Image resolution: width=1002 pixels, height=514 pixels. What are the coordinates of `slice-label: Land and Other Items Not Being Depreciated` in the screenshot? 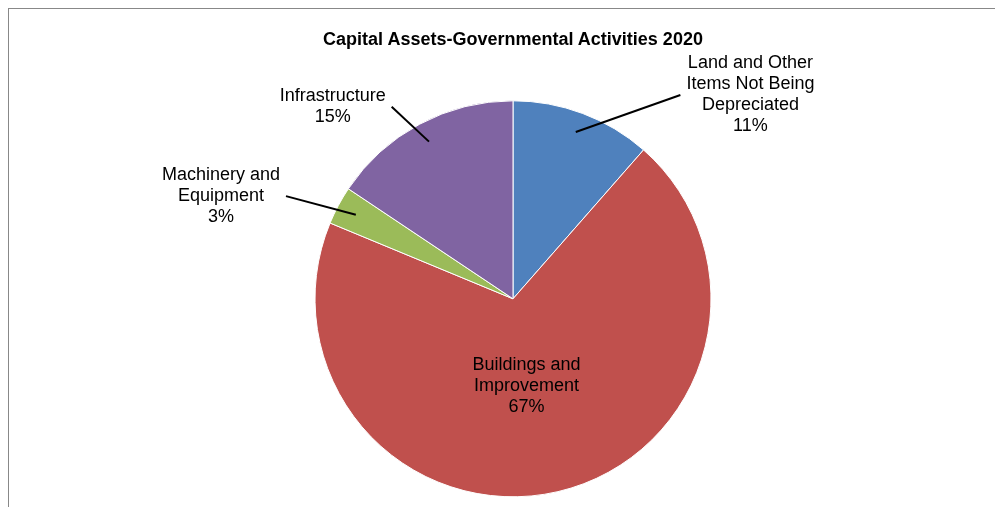 It's located at (750, 83).